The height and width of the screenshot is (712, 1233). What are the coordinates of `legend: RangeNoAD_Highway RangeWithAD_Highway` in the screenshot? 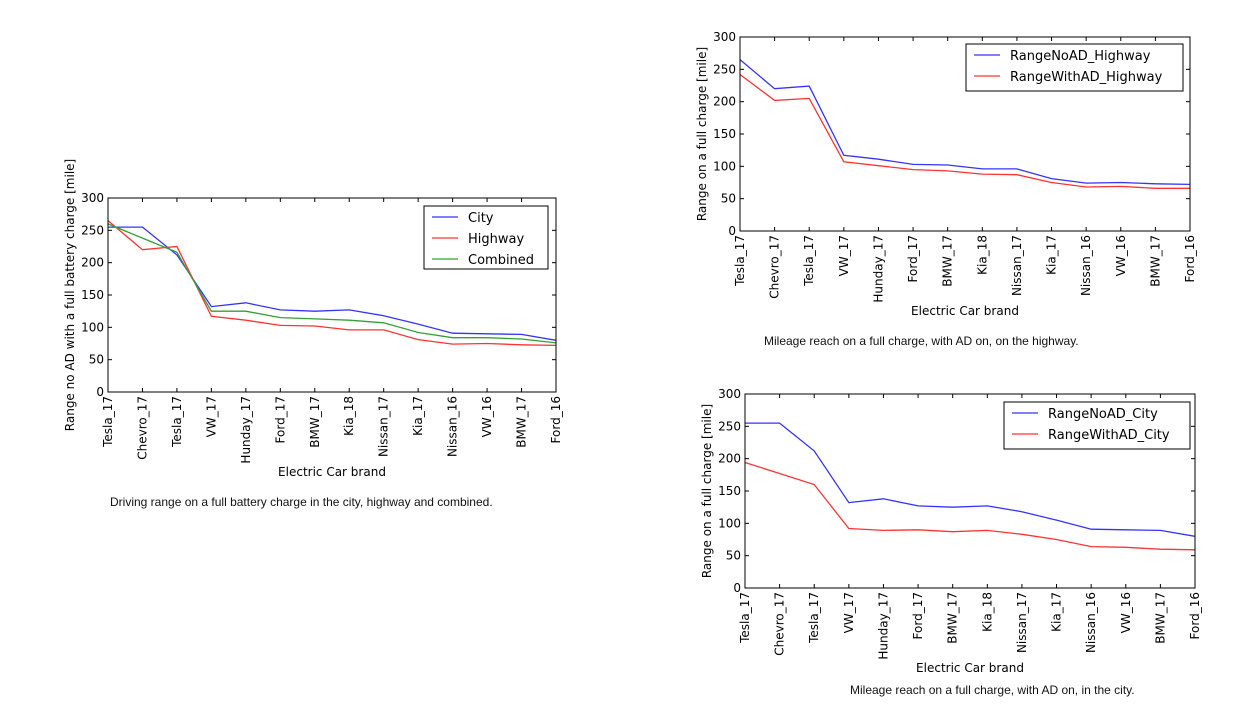 It's located at (1074, 67).